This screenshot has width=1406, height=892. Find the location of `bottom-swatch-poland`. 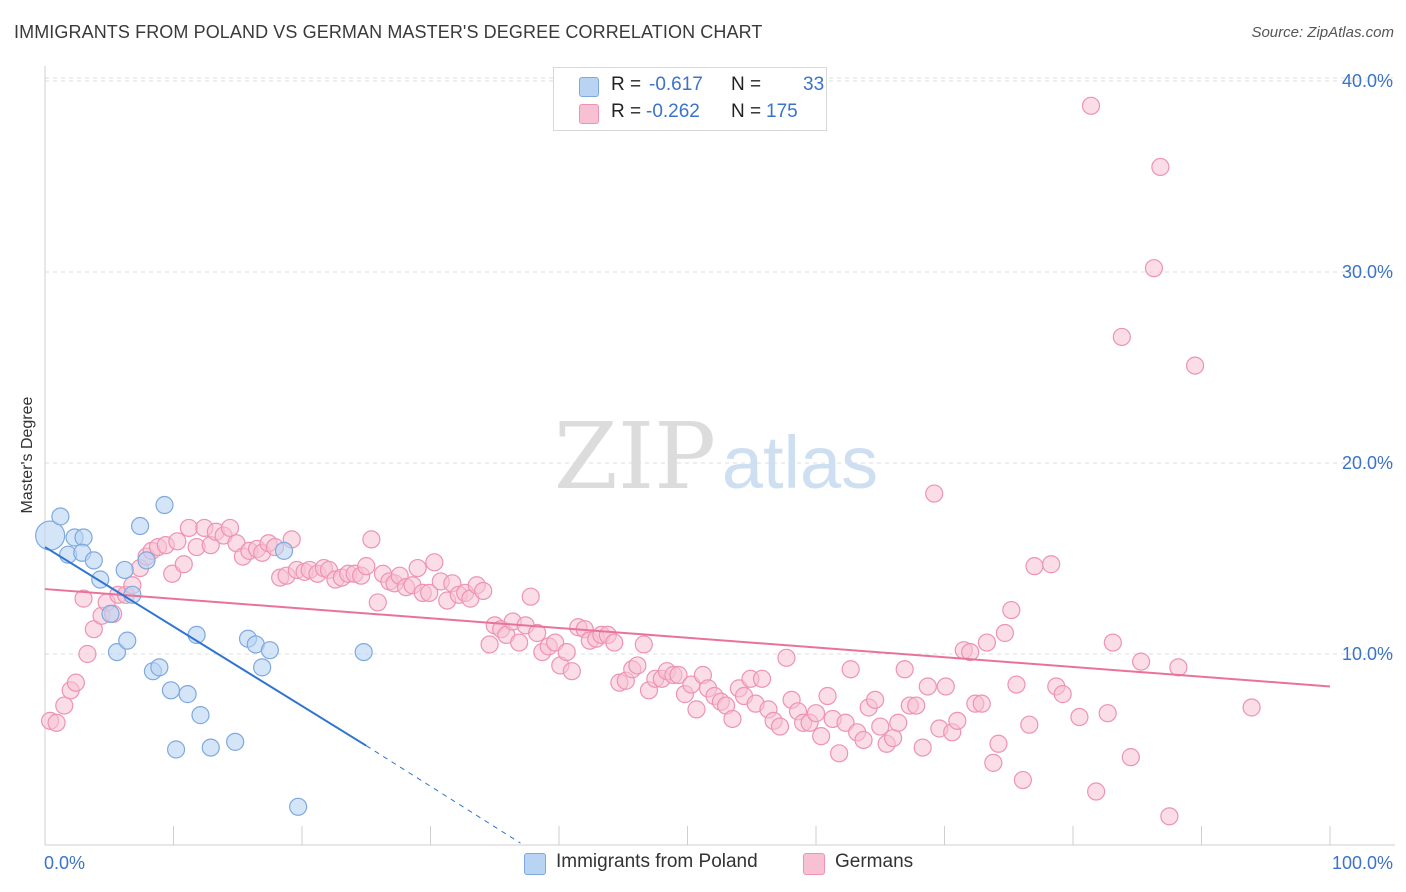

bottom-swatch-poland is located at coordinates (535, 864).